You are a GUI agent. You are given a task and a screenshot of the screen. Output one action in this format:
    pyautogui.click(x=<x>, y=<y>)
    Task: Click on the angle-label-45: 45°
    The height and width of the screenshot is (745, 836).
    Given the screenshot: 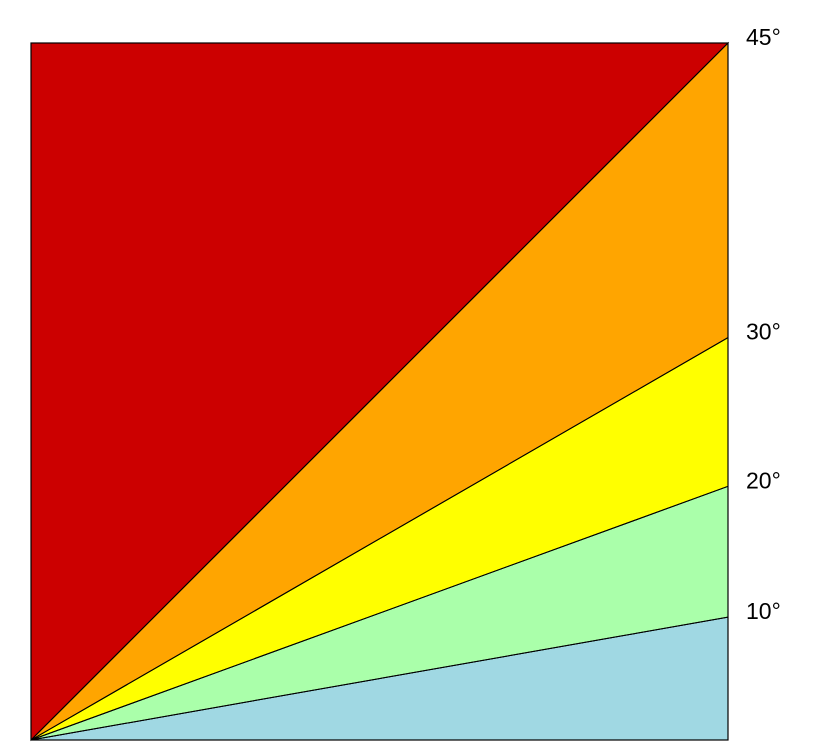 What is the action you would take?
    pyautogui.click(x=763, y=37)
    